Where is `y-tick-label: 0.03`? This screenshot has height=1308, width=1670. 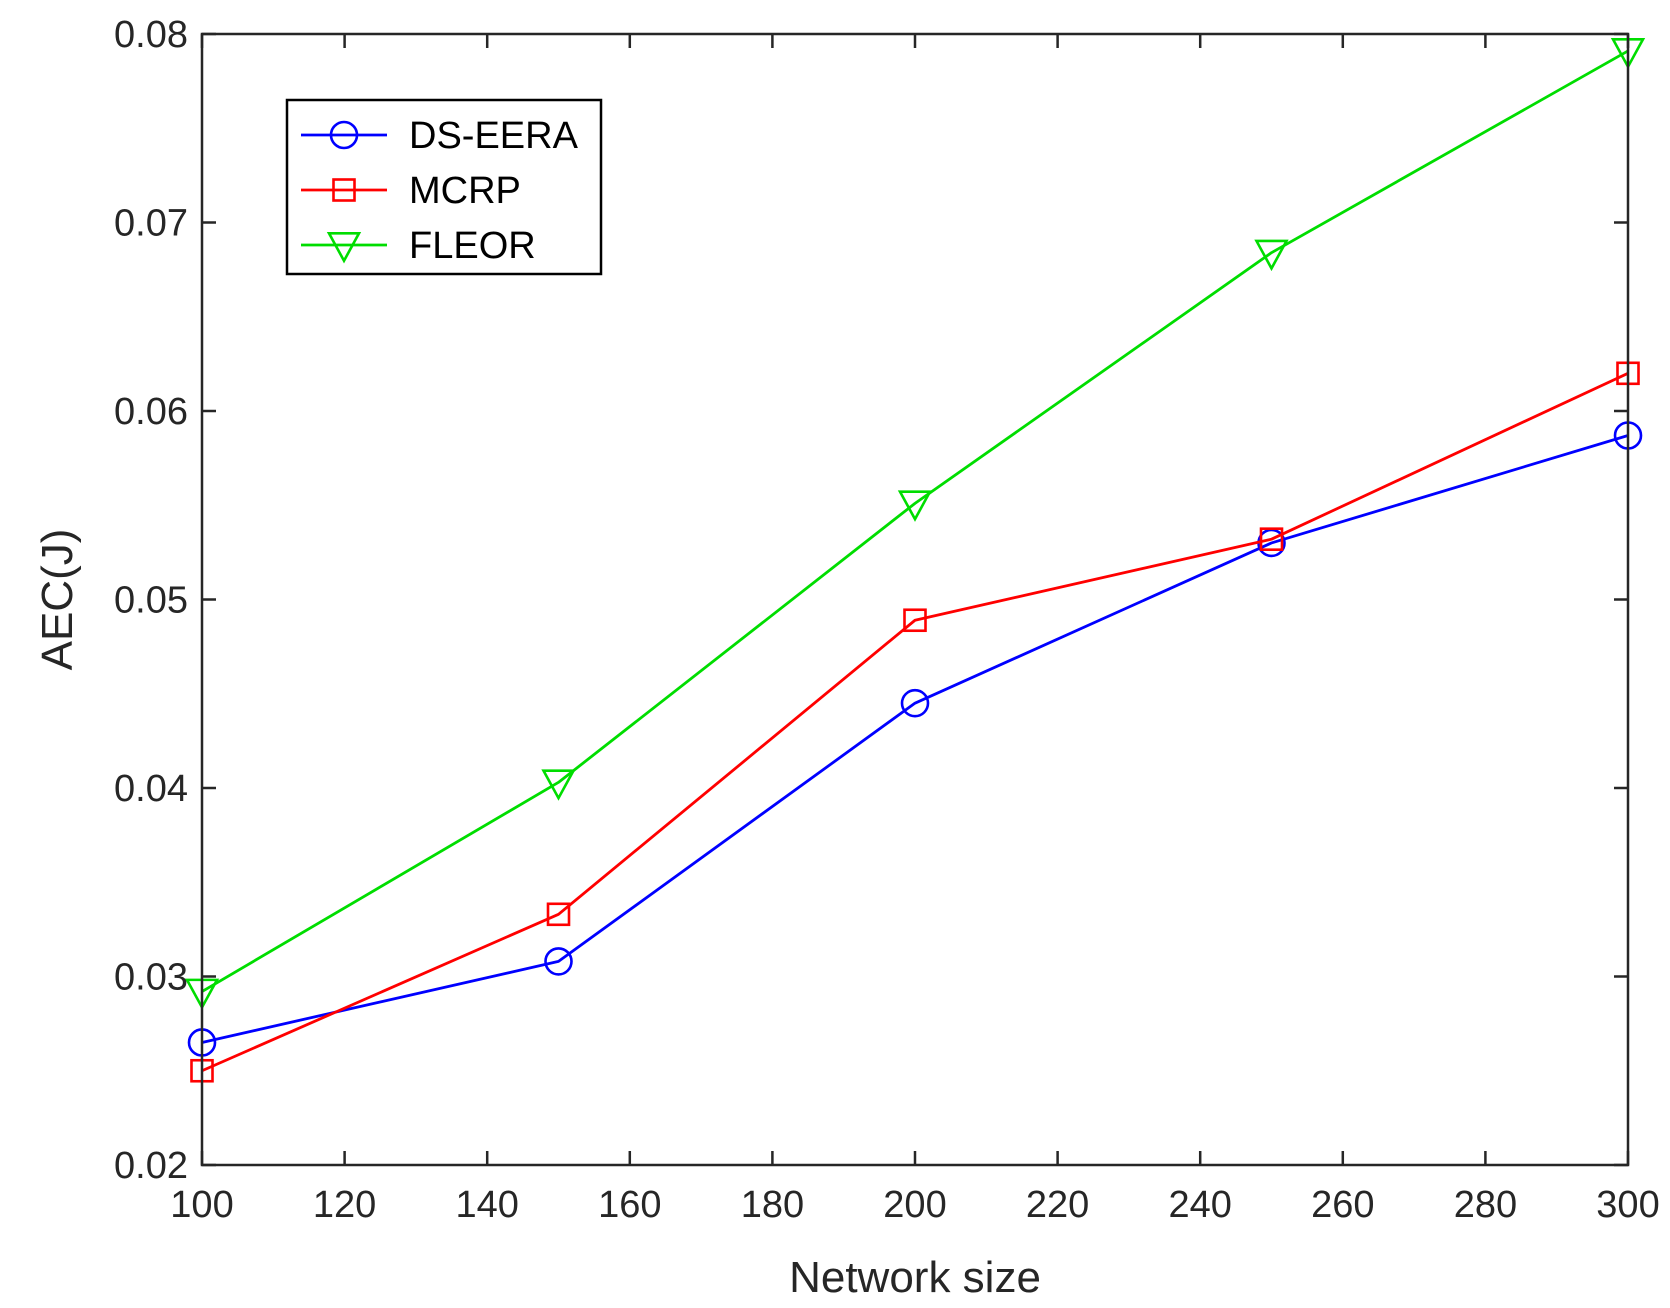 y-tick-label: 0.03 is located at coordinates (151, 978).